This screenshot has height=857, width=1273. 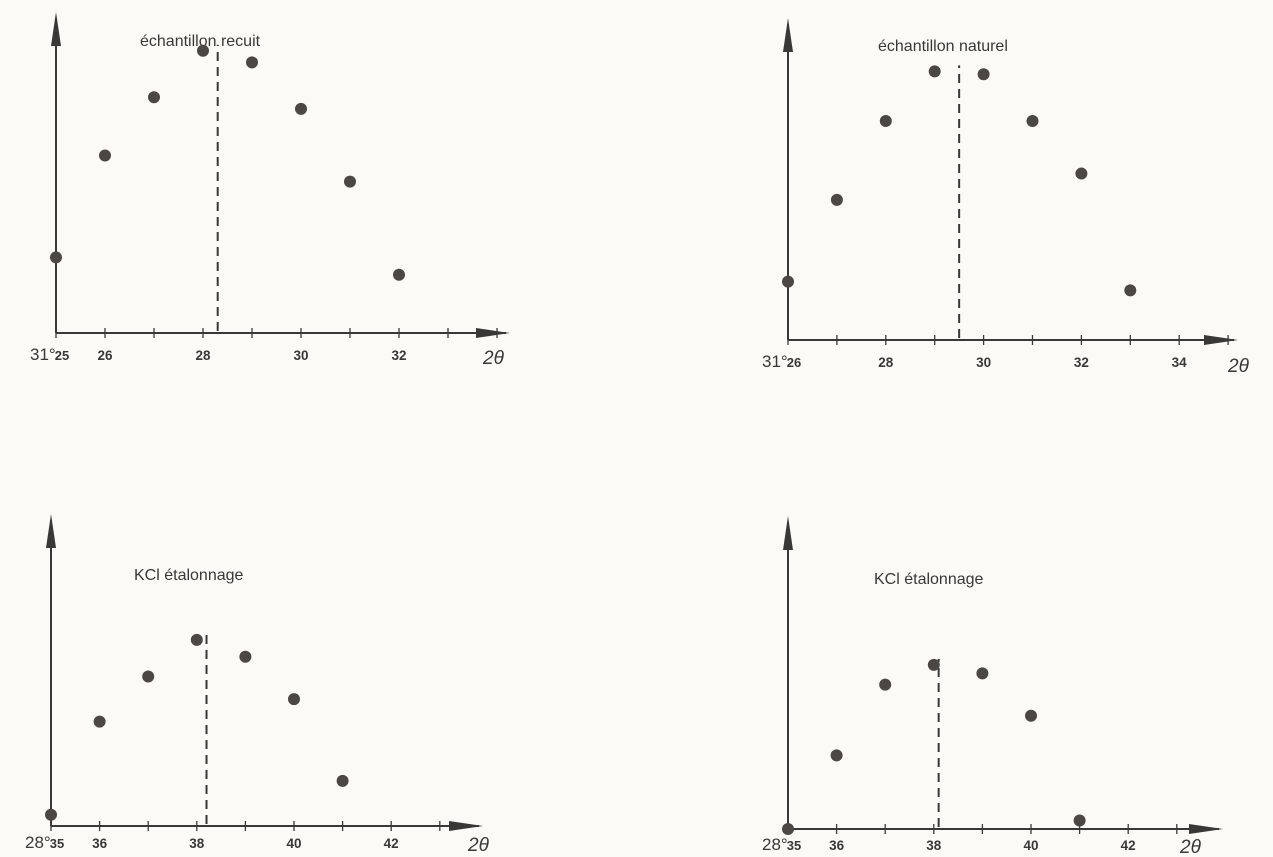 I want to click on x-tick-label: 25, so click(x=62, y=355).